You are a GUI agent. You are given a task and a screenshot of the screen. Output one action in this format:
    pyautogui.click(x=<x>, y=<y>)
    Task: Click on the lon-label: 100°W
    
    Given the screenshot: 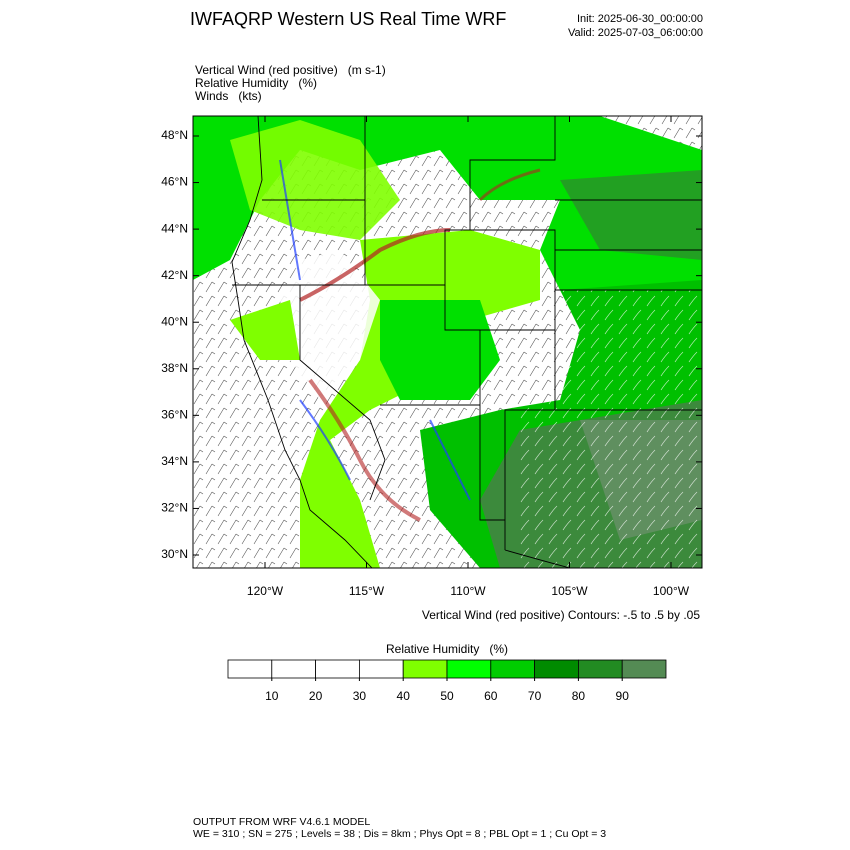 What is the action you would take?
    pyautogui.click(x=671, y=591)
    